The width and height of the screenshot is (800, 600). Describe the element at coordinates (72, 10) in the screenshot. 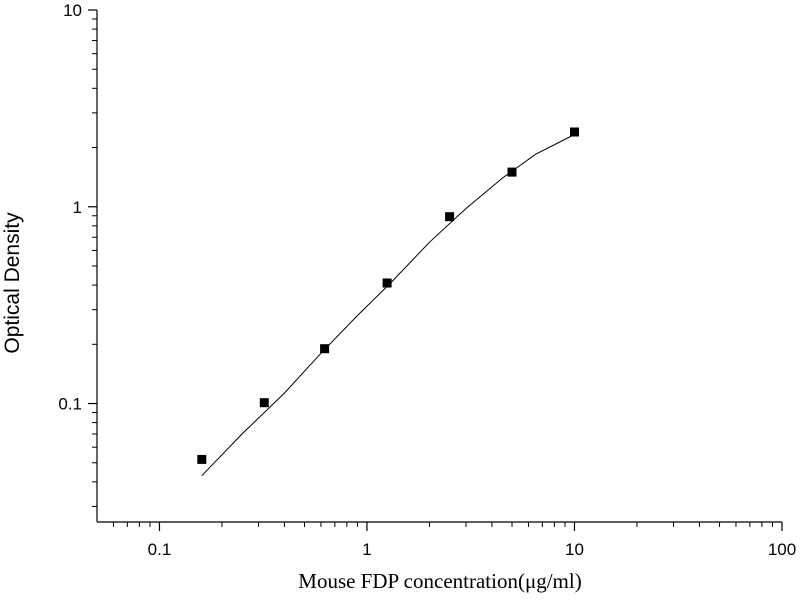

I see `y-tick-label: 10` at that location.